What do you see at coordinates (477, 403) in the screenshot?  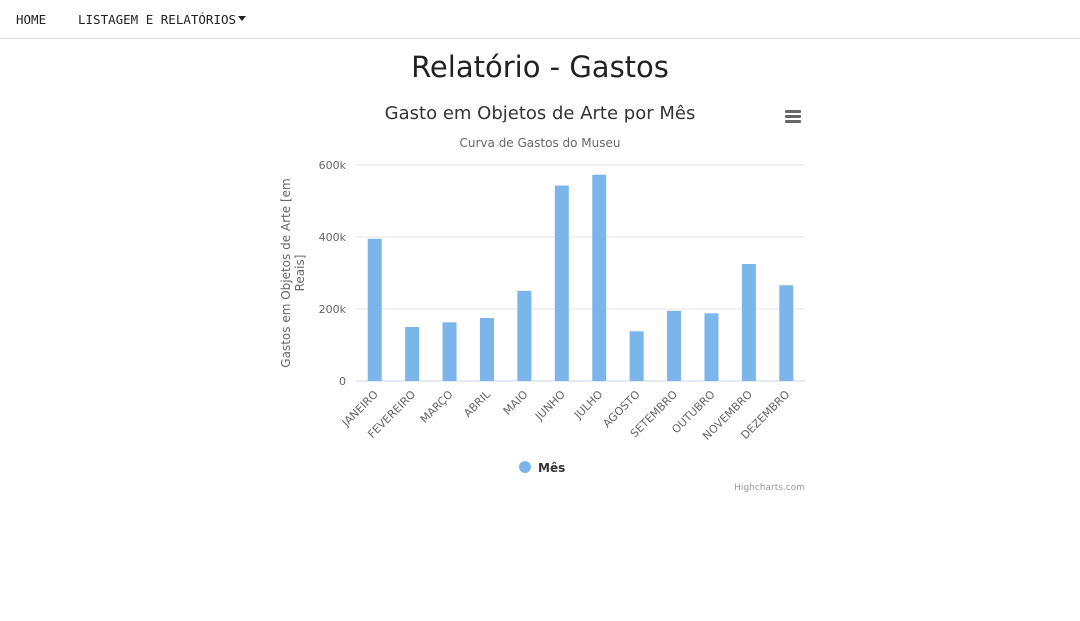 I see `x-tick-label: ABRIL` at bounding box center [477, 403].